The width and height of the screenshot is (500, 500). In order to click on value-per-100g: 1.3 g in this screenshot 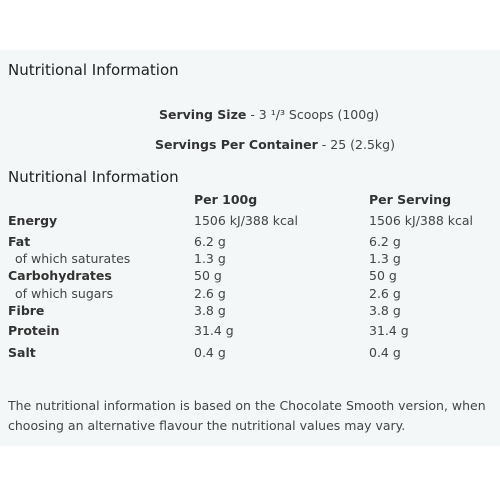, I will do `click(210, 258)`.